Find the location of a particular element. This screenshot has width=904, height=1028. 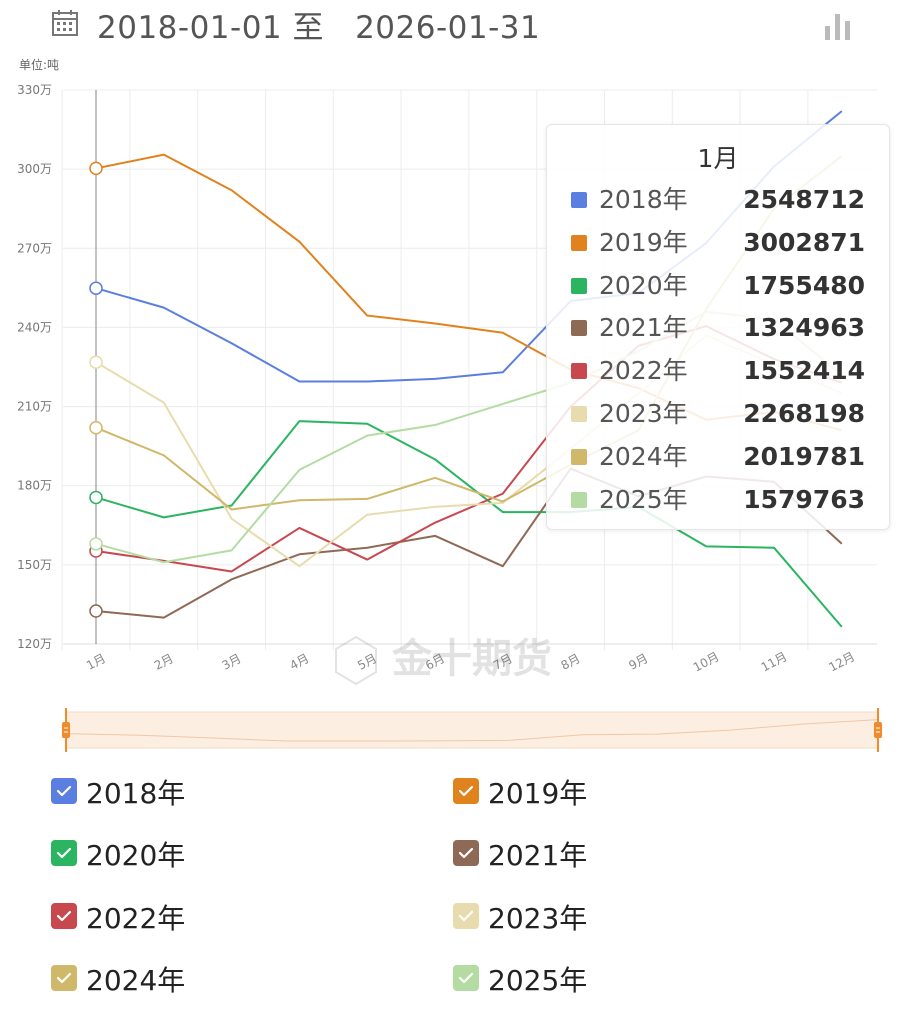

legend-item-2018年: 2018年 is located at coordinates (201, 792).